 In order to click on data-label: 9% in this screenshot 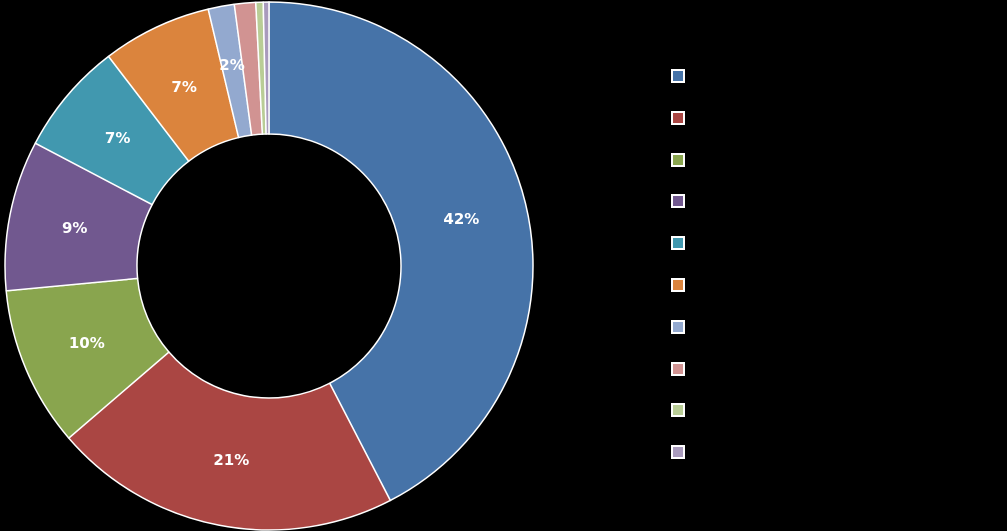, I will do `click(75, 227)`.